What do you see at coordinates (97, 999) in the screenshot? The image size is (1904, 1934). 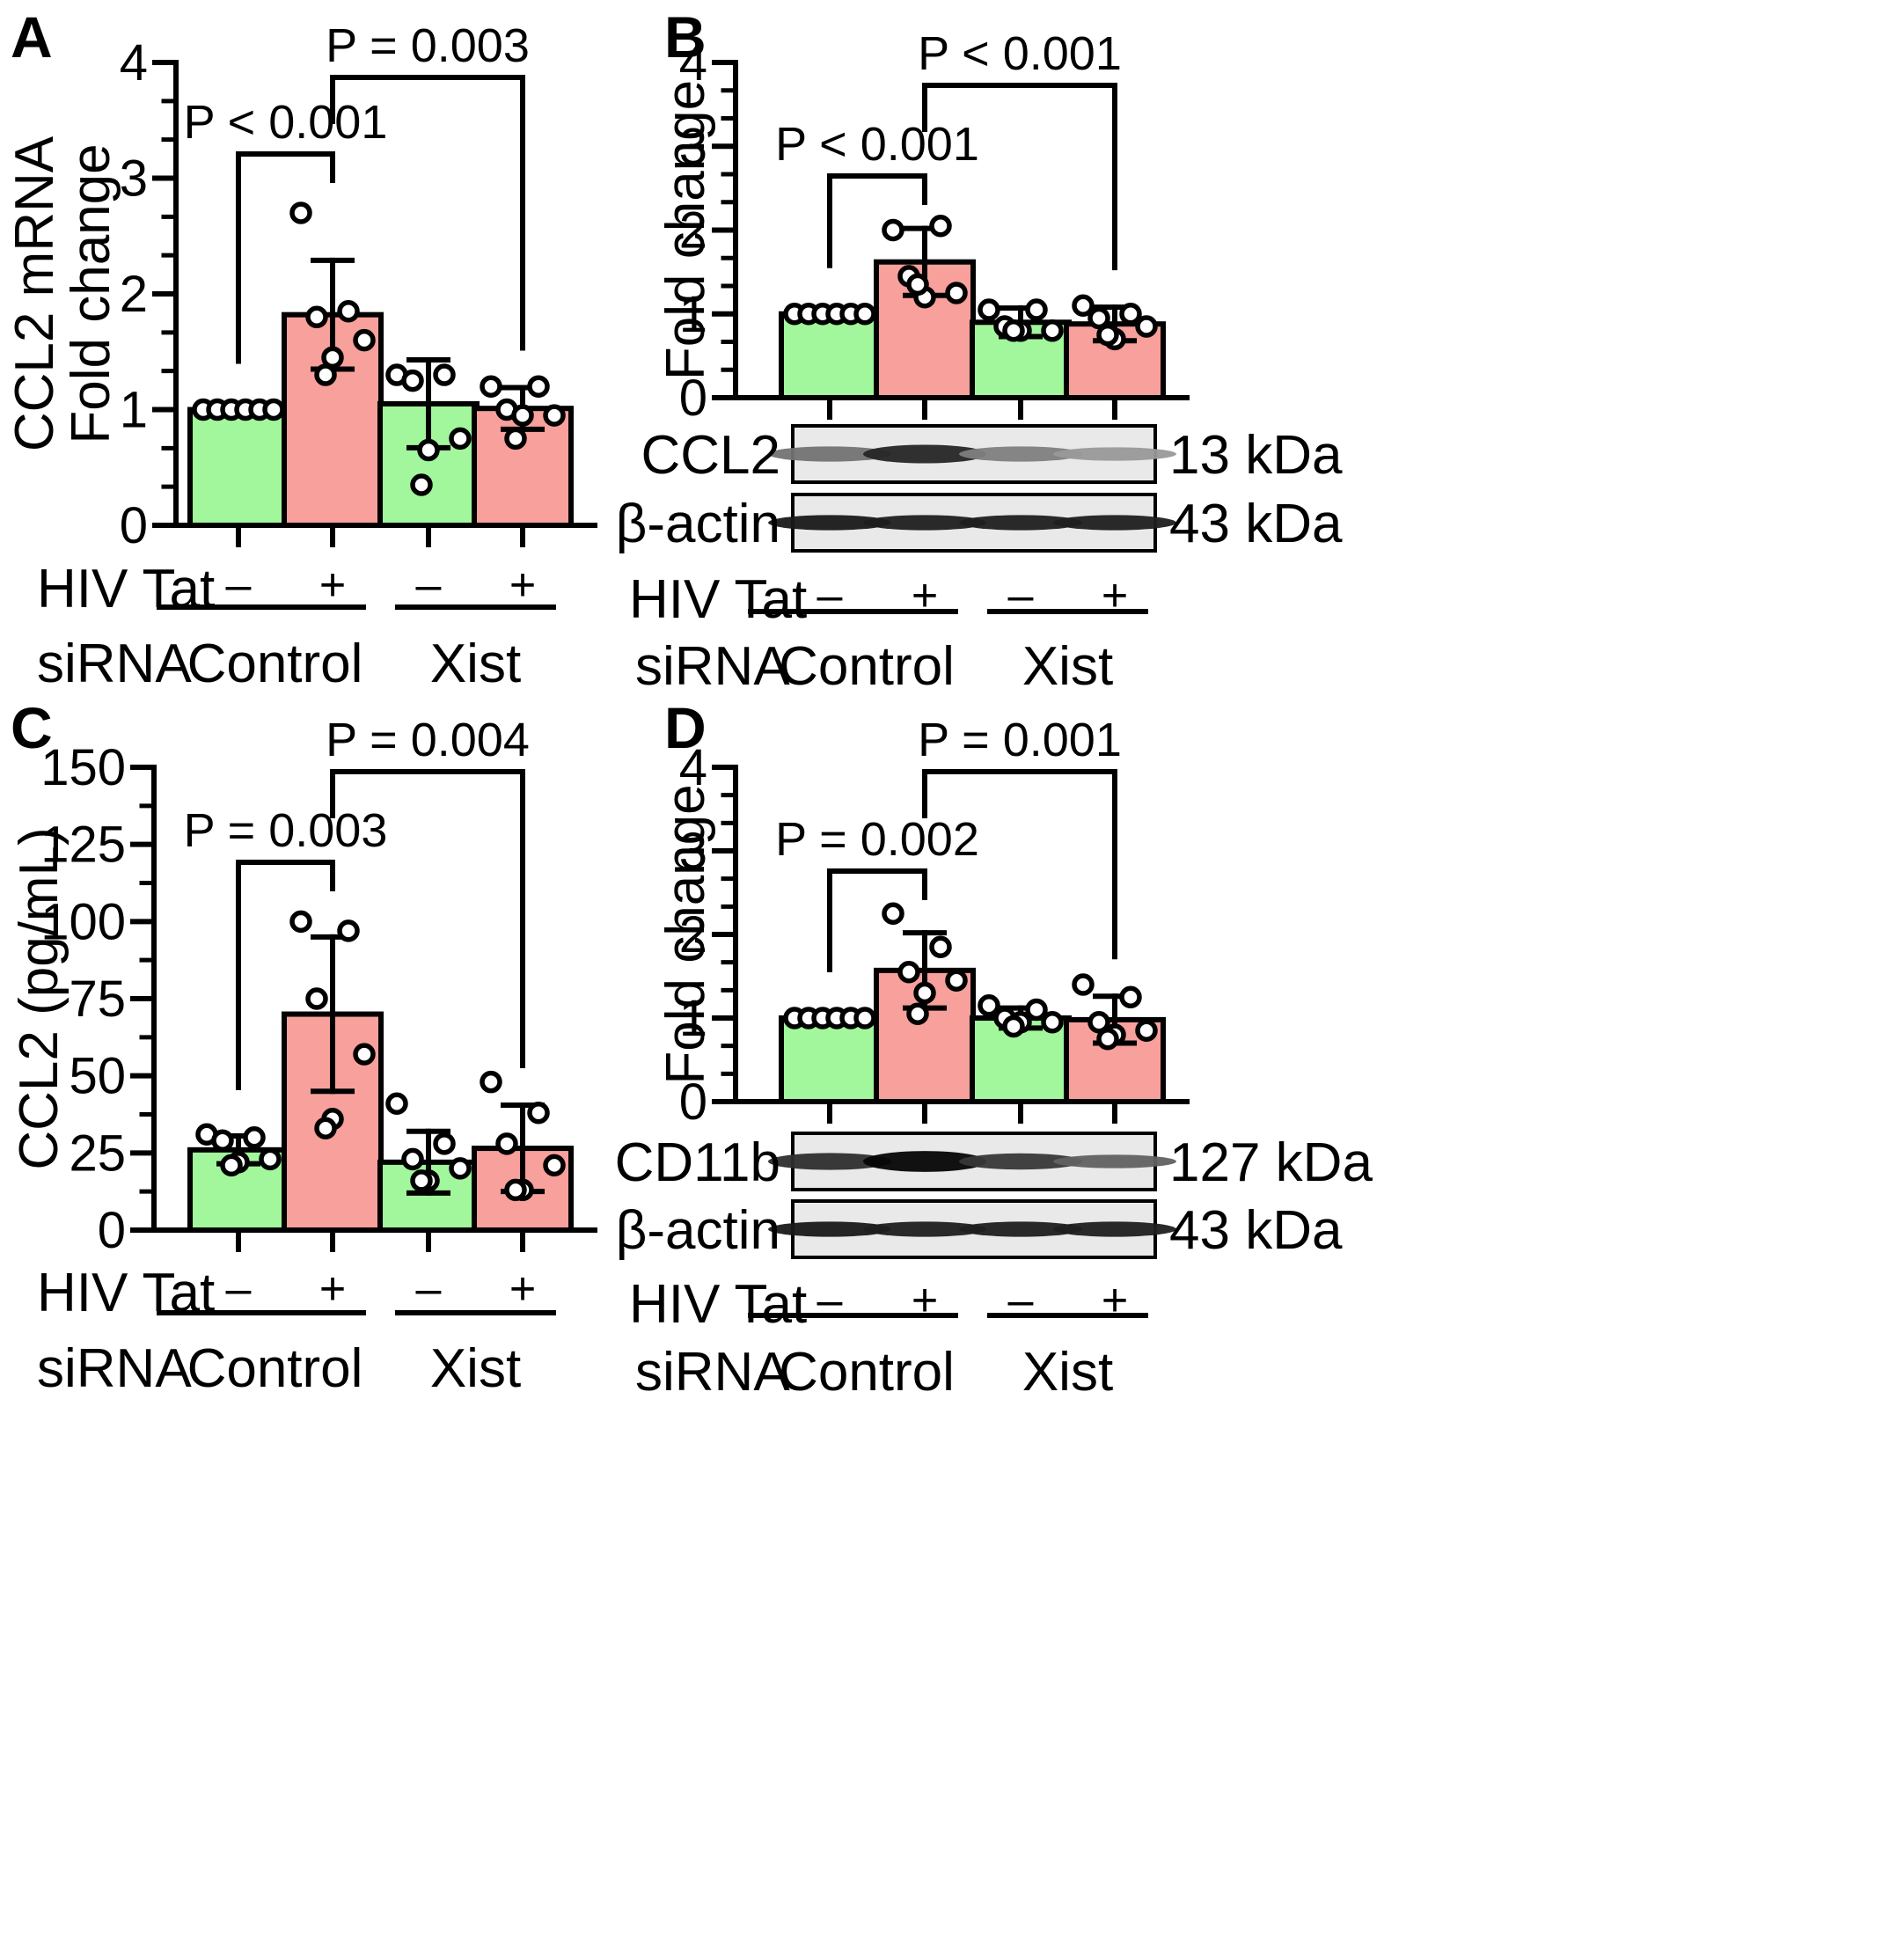 I see `y-tick-label: 75` at bounding box center [97, 999].